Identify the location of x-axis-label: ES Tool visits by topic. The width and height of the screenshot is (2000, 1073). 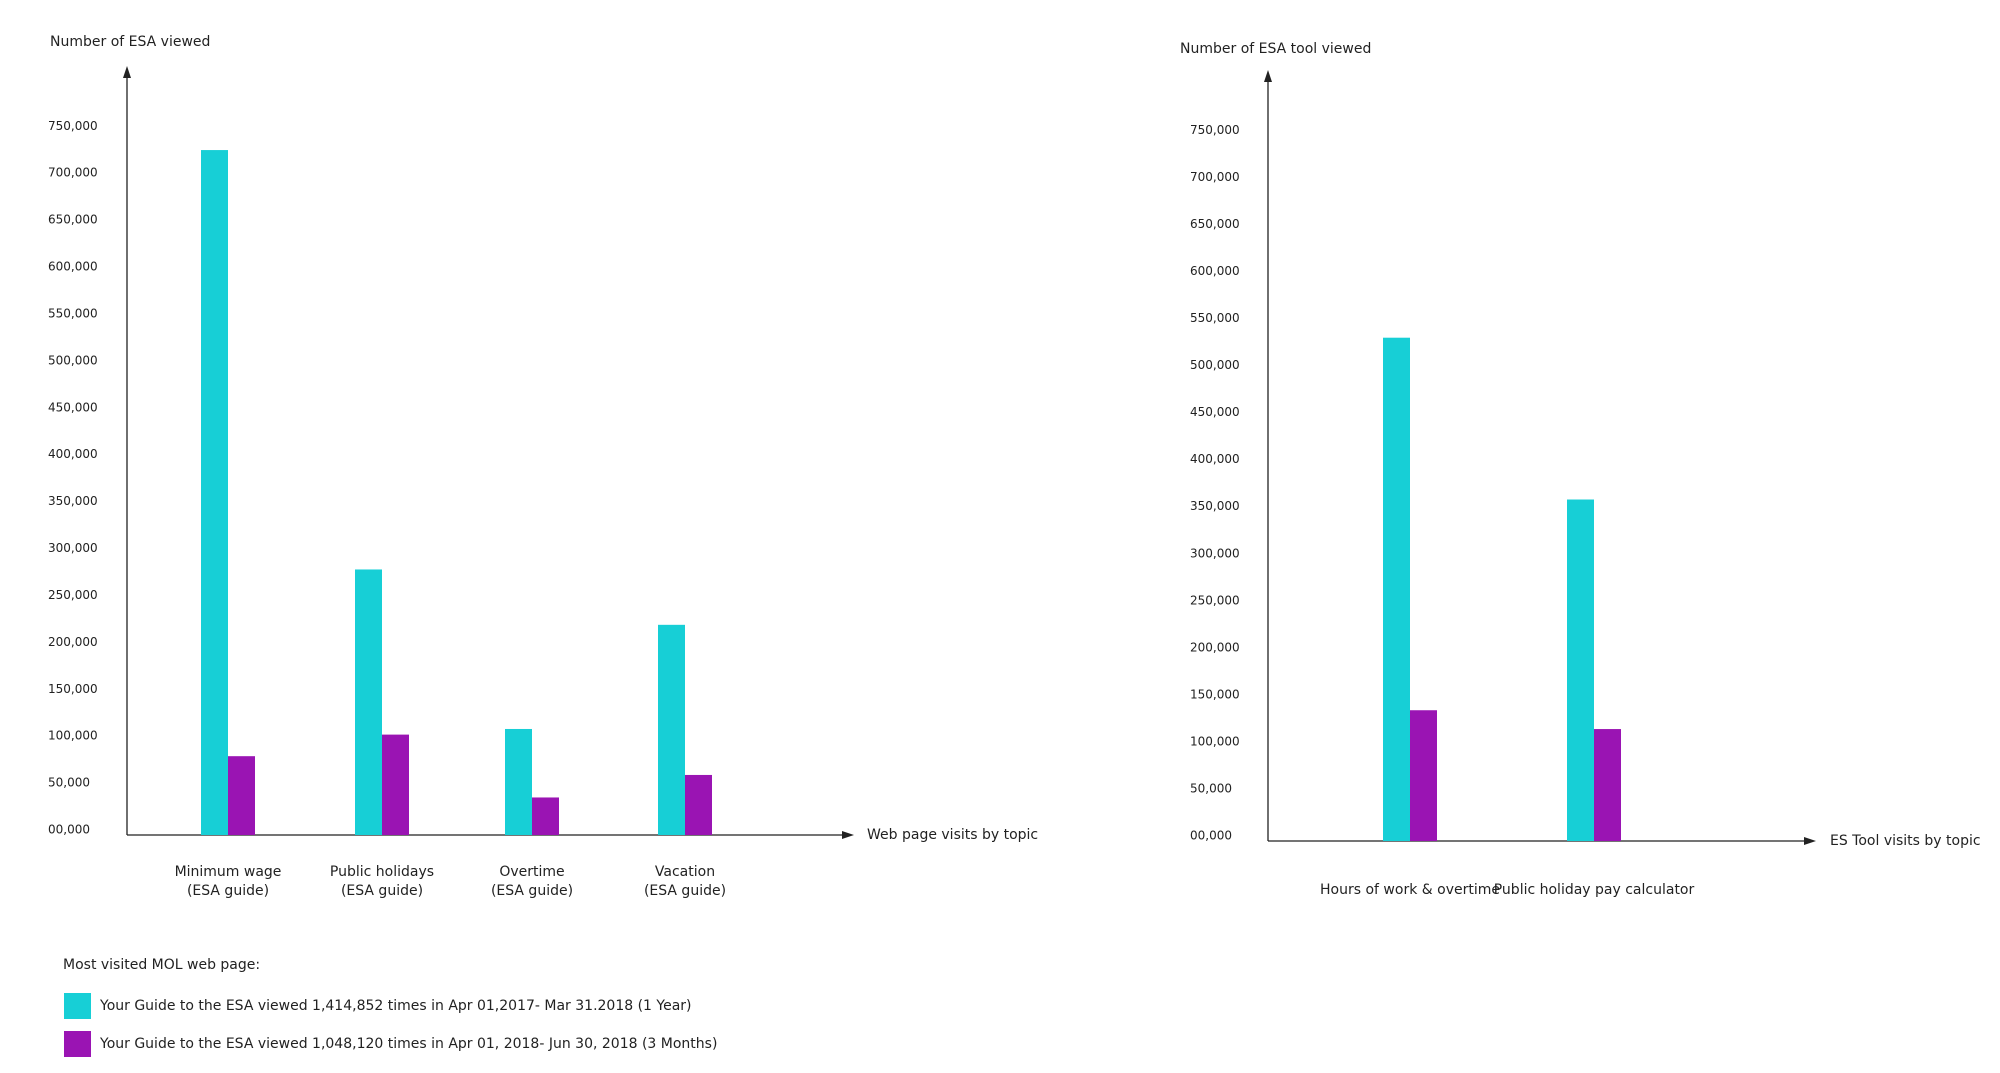
(1905, 841).